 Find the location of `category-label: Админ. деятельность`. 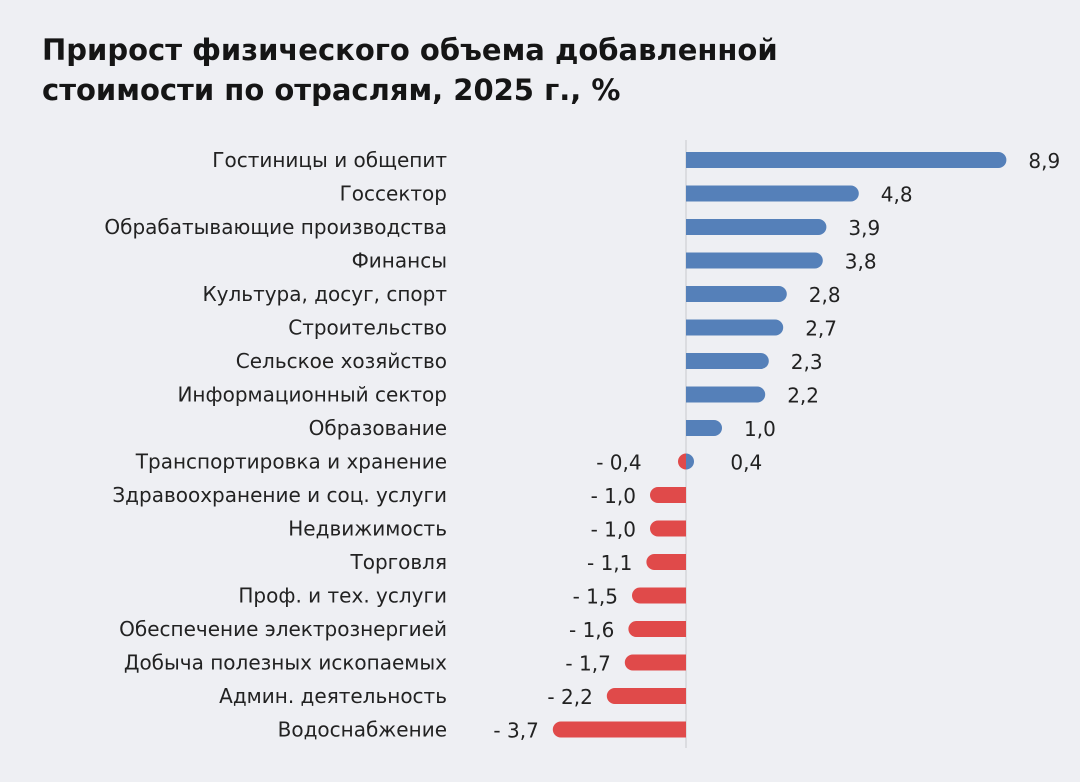

category-label: Админ. деятельность is located at coordinates (333, 696).